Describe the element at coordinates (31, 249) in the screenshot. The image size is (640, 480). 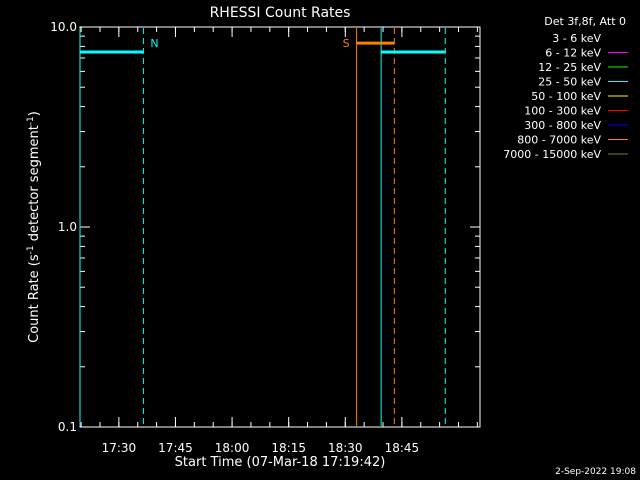
I see `y-axis-label-sup1: -1` at that location.